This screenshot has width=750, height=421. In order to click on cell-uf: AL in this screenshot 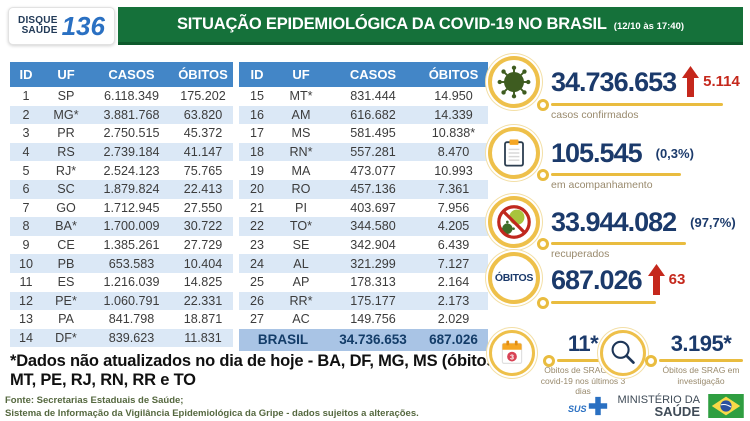, I will do `click(301, 263)`.